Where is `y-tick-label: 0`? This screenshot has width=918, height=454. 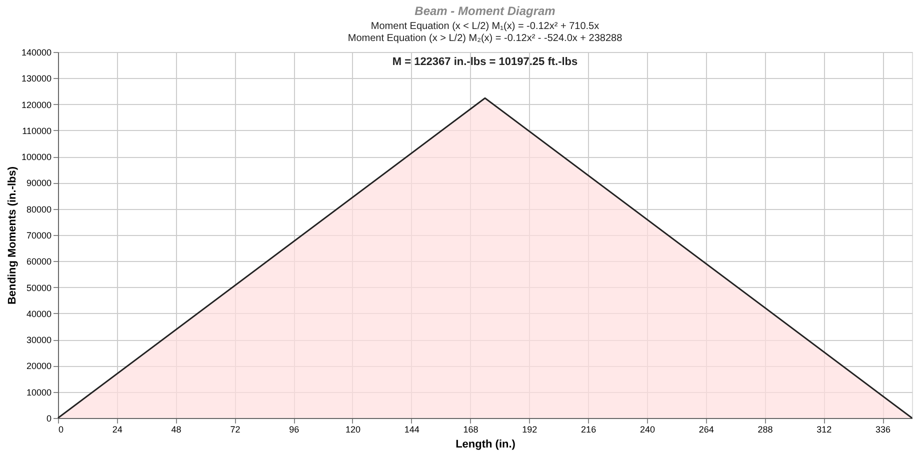
y-tick-label: 0 is located at coordinates (49, 419).